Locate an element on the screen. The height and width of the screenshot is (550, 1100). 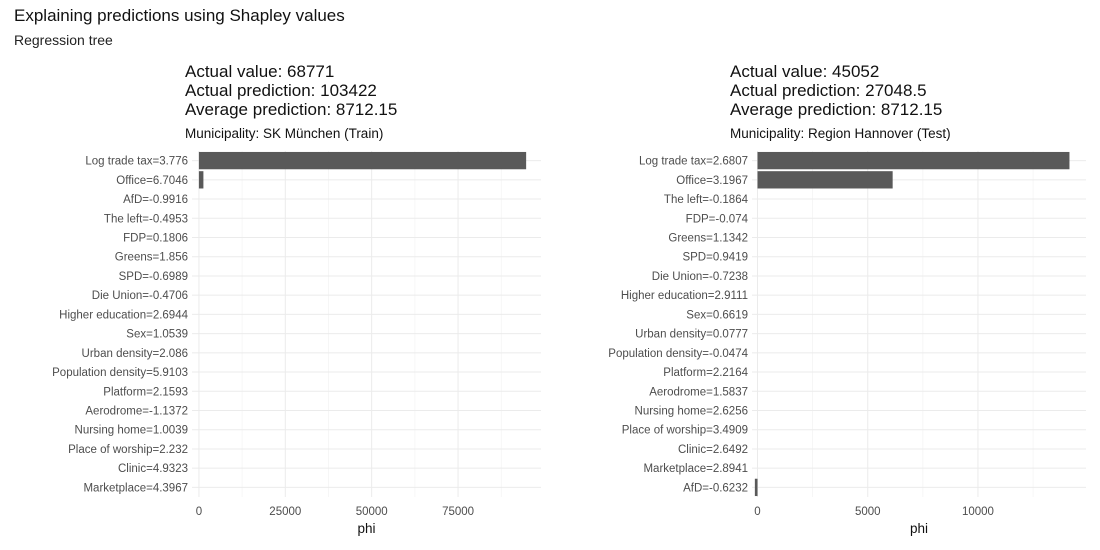
facet-label: Municipality: SK München (Train) is located at coordinates (284, 133).